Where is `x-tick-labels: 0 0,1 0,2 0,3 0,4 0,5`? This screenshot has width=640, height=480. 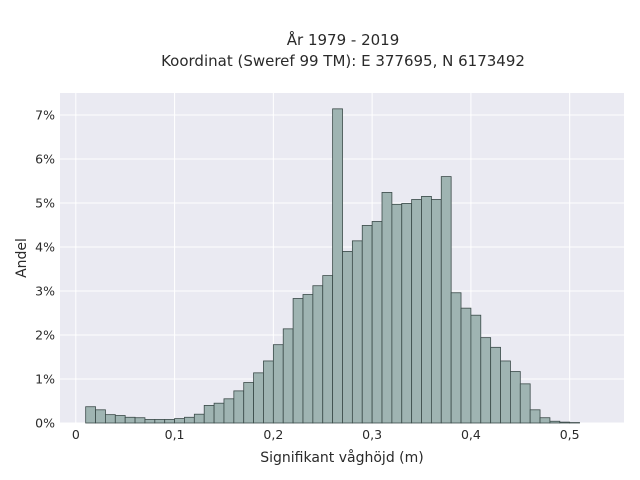 x-tick-labels: 0 0,1 0,2 0,3 0,4 0,5 is located at coordinates (326, 434).